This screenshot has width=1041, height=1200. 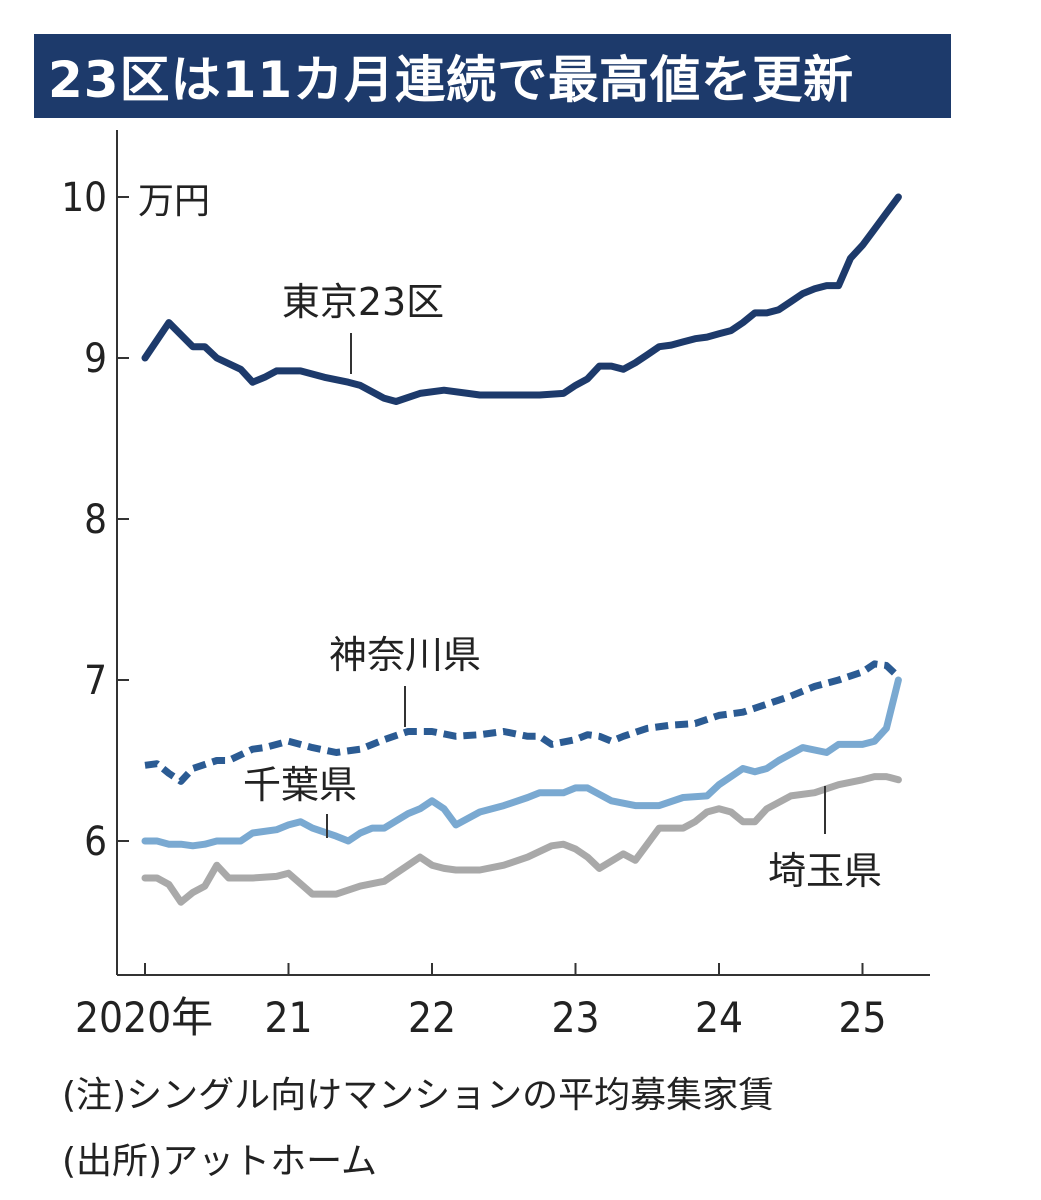 I want to click on series-line-chiba, so click(x=521, y=763).